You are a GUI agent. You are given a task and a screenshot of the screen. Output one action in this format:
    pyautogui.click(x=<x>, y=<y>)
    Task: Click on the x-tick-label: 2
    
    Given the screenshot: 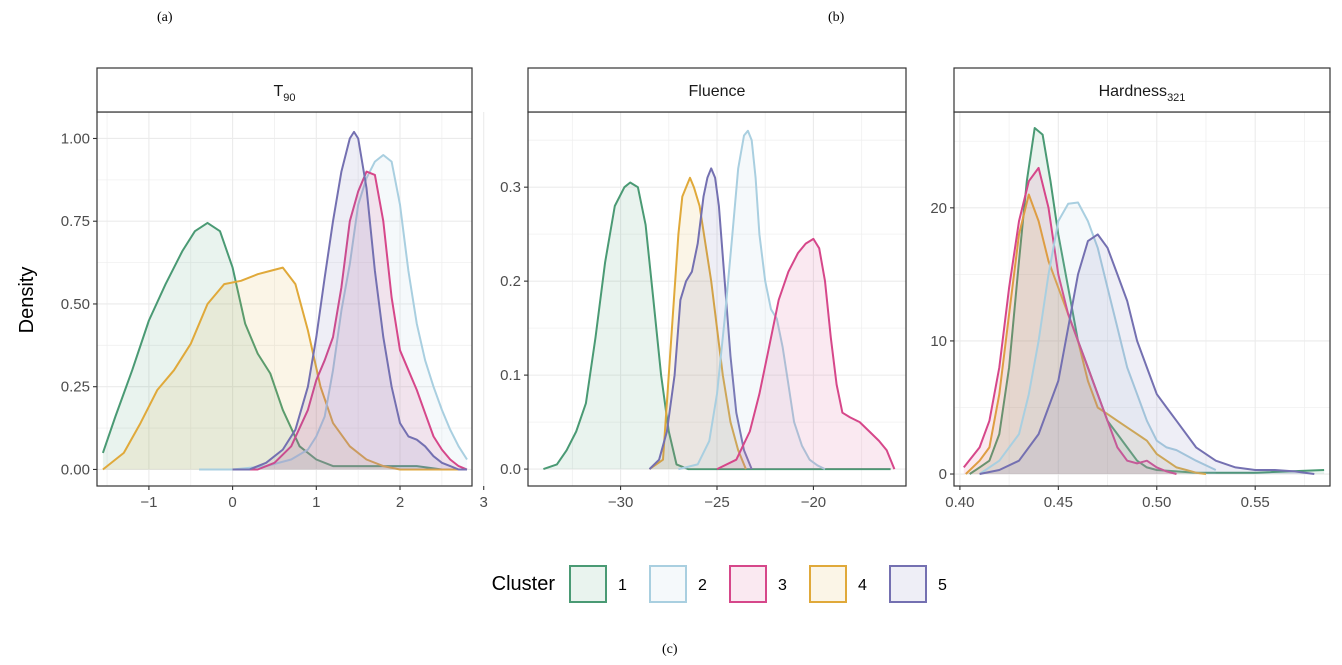 What is the action you would take?
    pyautogui.click(x=400, y=502)
    